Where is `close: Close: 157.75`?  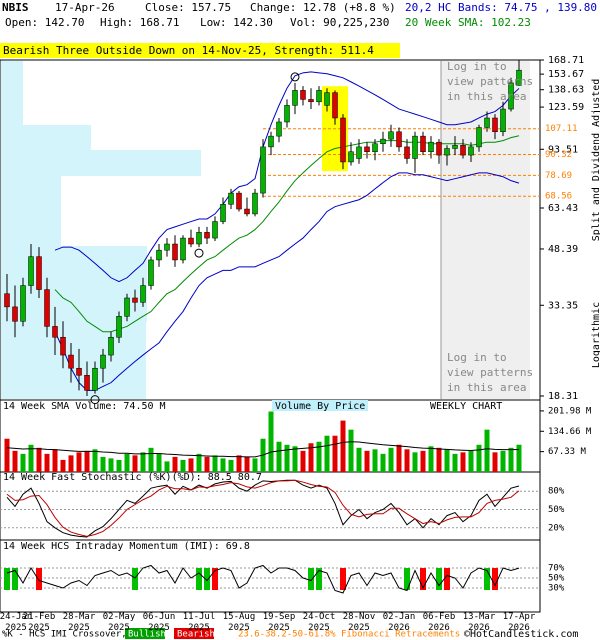 close: Close: 157.75 is located at coordinates (188, 7).